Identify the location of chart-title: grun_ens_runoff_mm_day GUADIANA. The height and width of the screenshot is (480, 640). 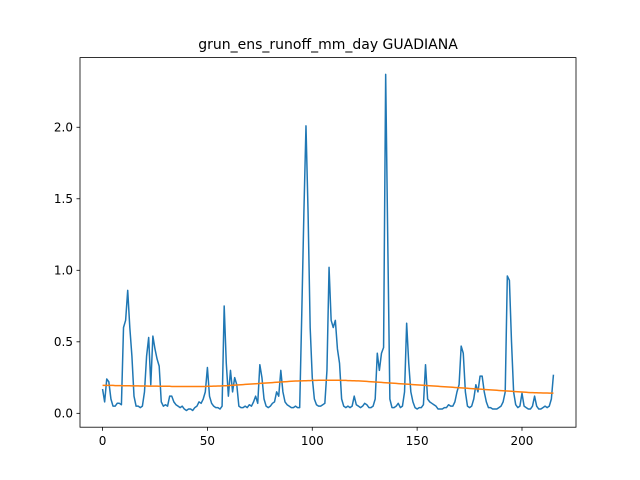
(328, 45).